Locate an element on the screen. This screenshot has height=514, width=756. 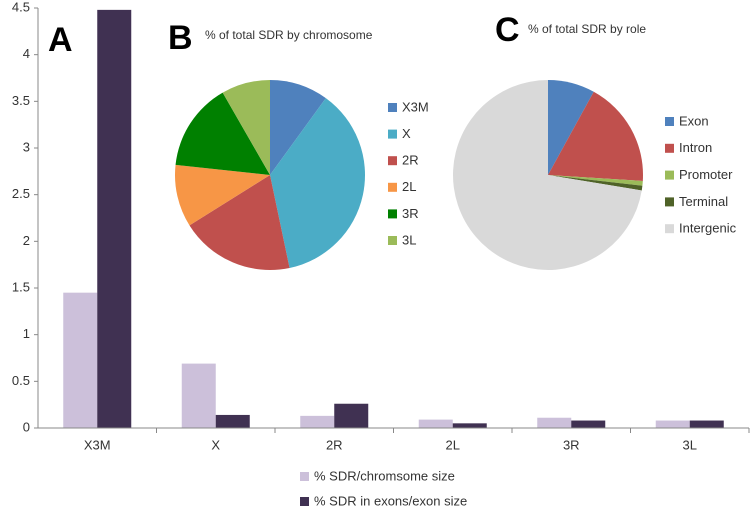
y-tick-label: 1.5 is located at coordinates (21, 286).